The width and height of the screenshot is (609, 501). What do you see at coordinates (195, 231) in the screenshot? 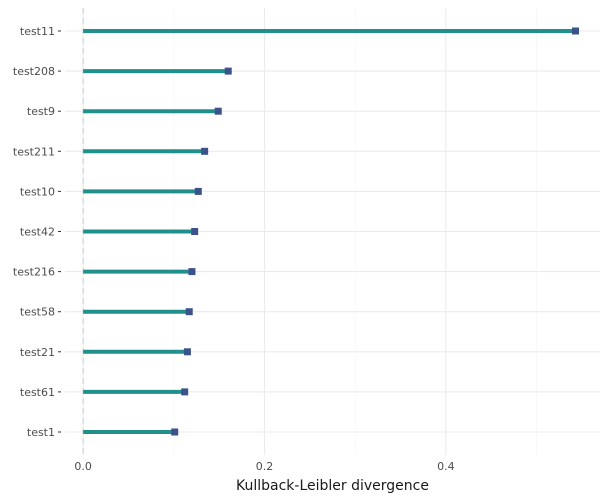
I see `point-test42` at bounding box center [195, 231].